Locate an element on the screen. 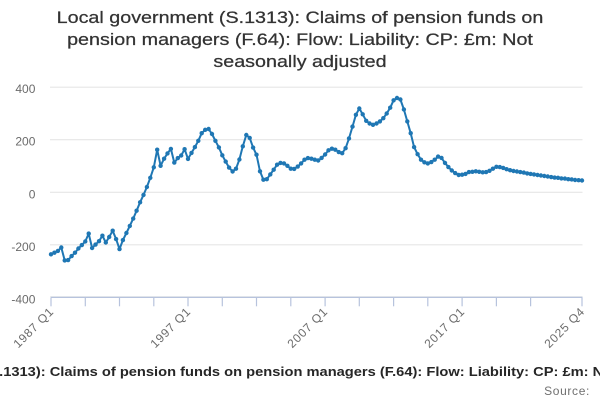  svg-text: -200 is located at coordinates (23, 247).